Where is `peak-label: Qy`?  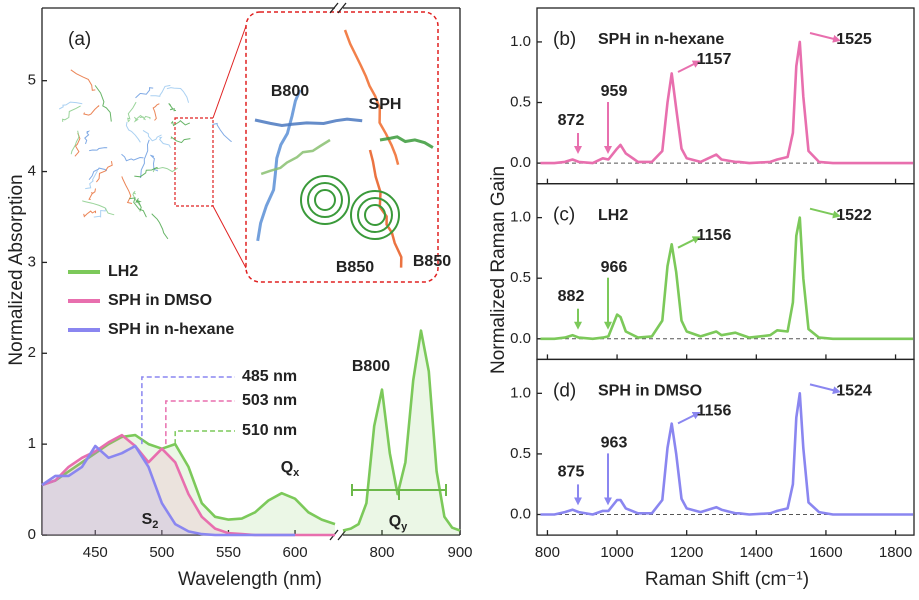 peak-label: Qy is located at coordinates (398, 523).